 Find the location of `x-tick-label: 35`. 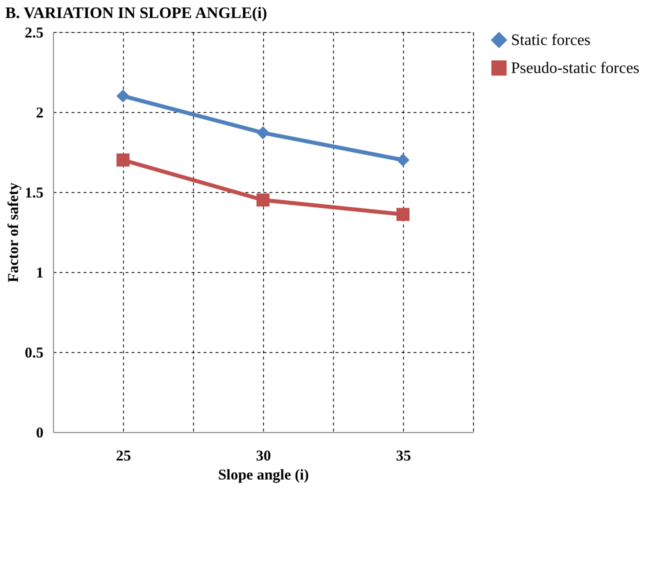

x-tick-label: 35 is located at coordinates (403, 456).